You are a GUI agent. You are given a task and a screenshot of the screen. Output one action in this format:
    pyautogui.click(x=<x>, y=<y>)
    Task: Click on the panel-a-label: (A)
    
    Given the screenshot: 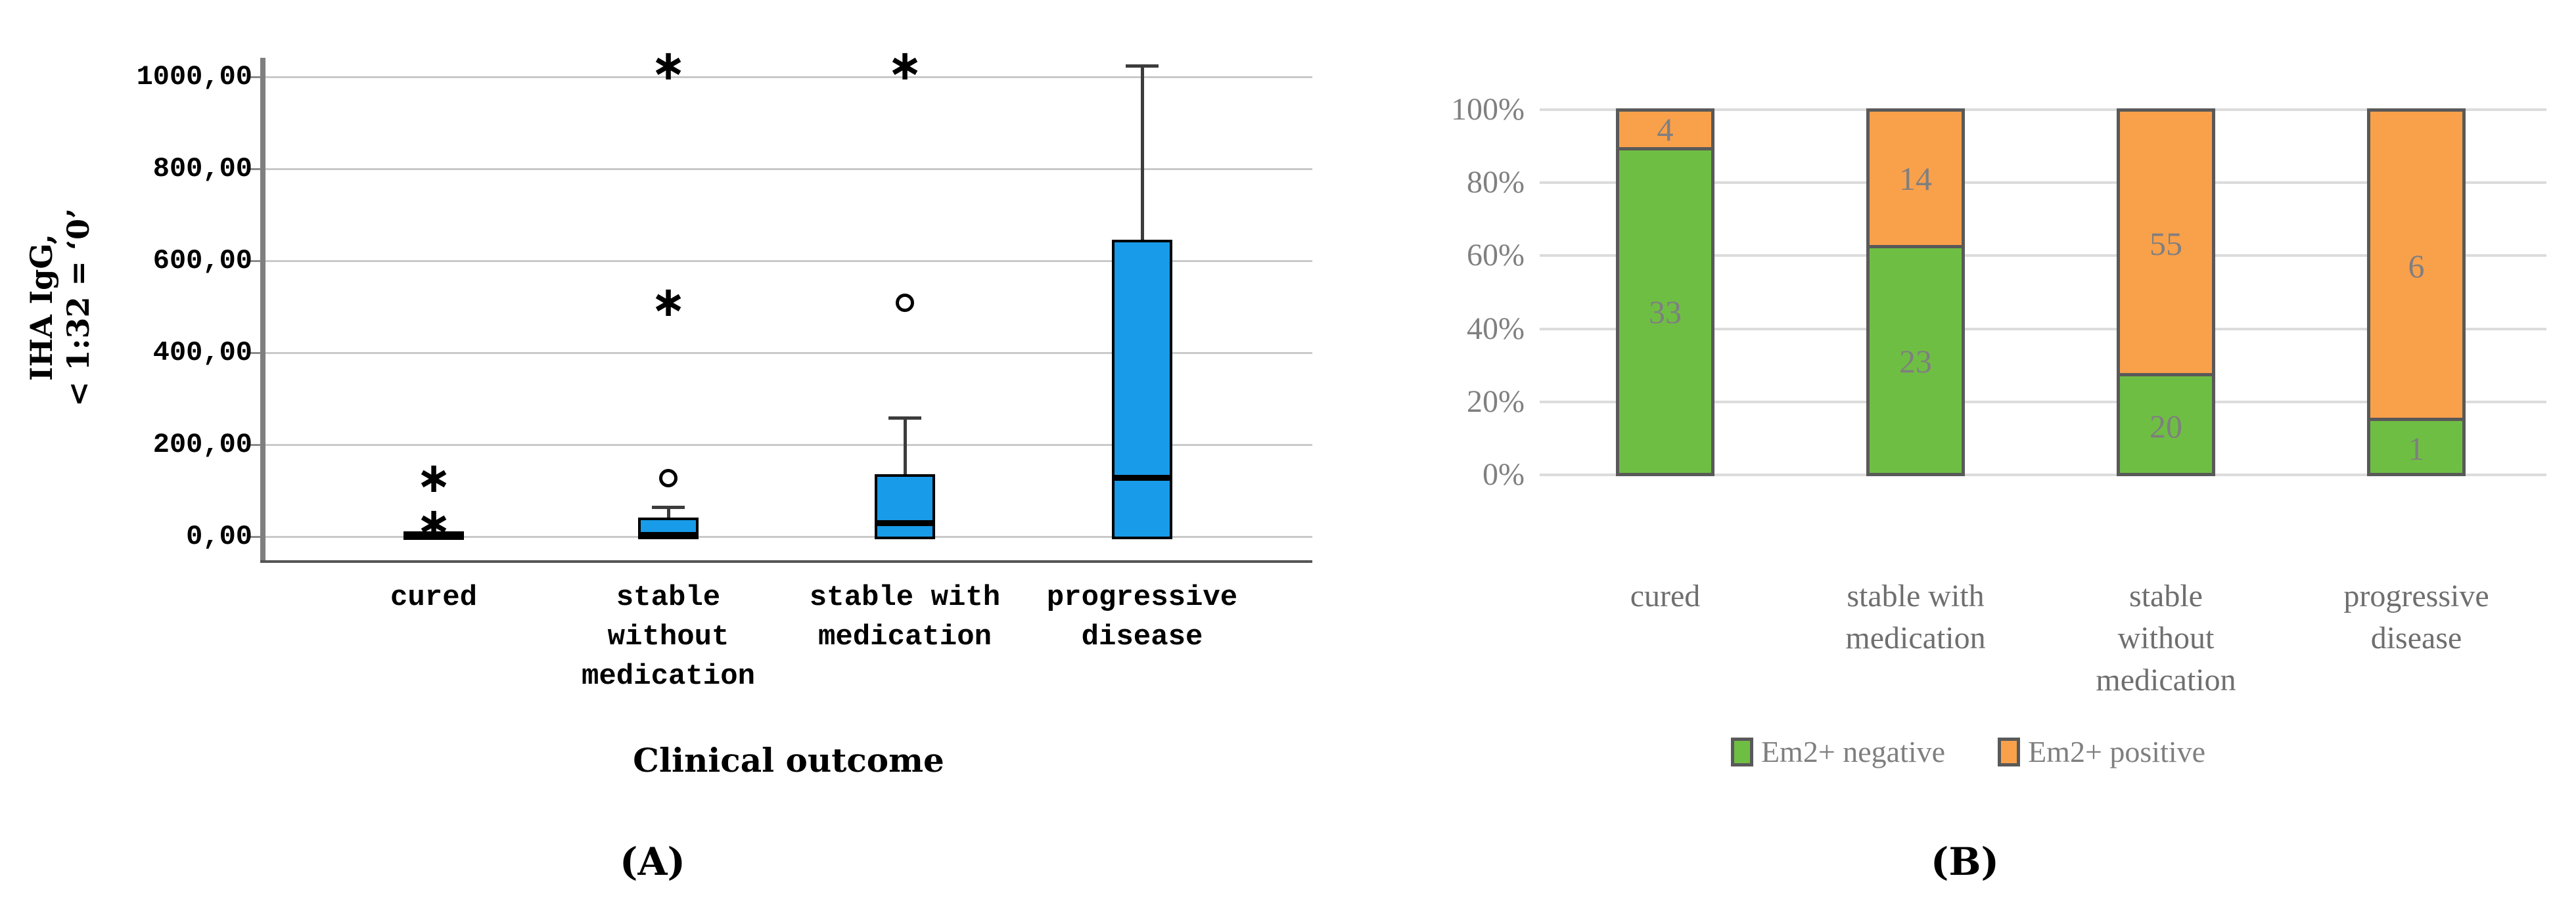 What is the action you would take?
    pyautogui.click(x=652, y=861)
    